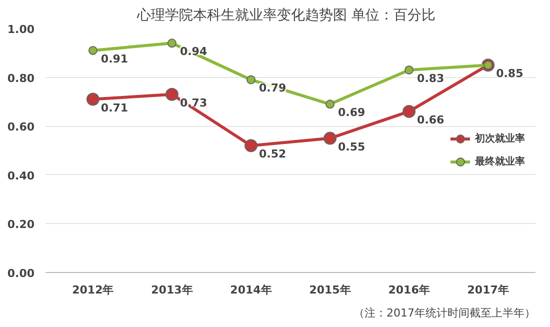  Describe the element at coordinates (21, 225) in the screenshot. I see `y-tick-label: 0.20` at that location.